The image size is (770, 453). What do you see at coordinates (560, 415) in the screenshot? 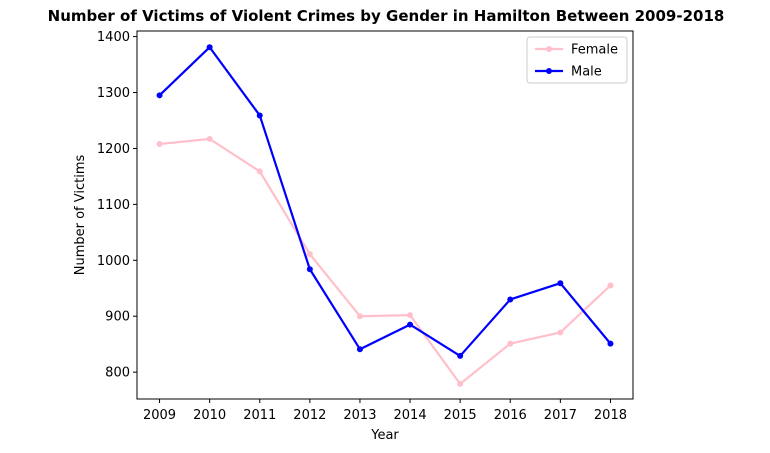
I see `x-tick-label: 2017` at bounding box center [560, 415].